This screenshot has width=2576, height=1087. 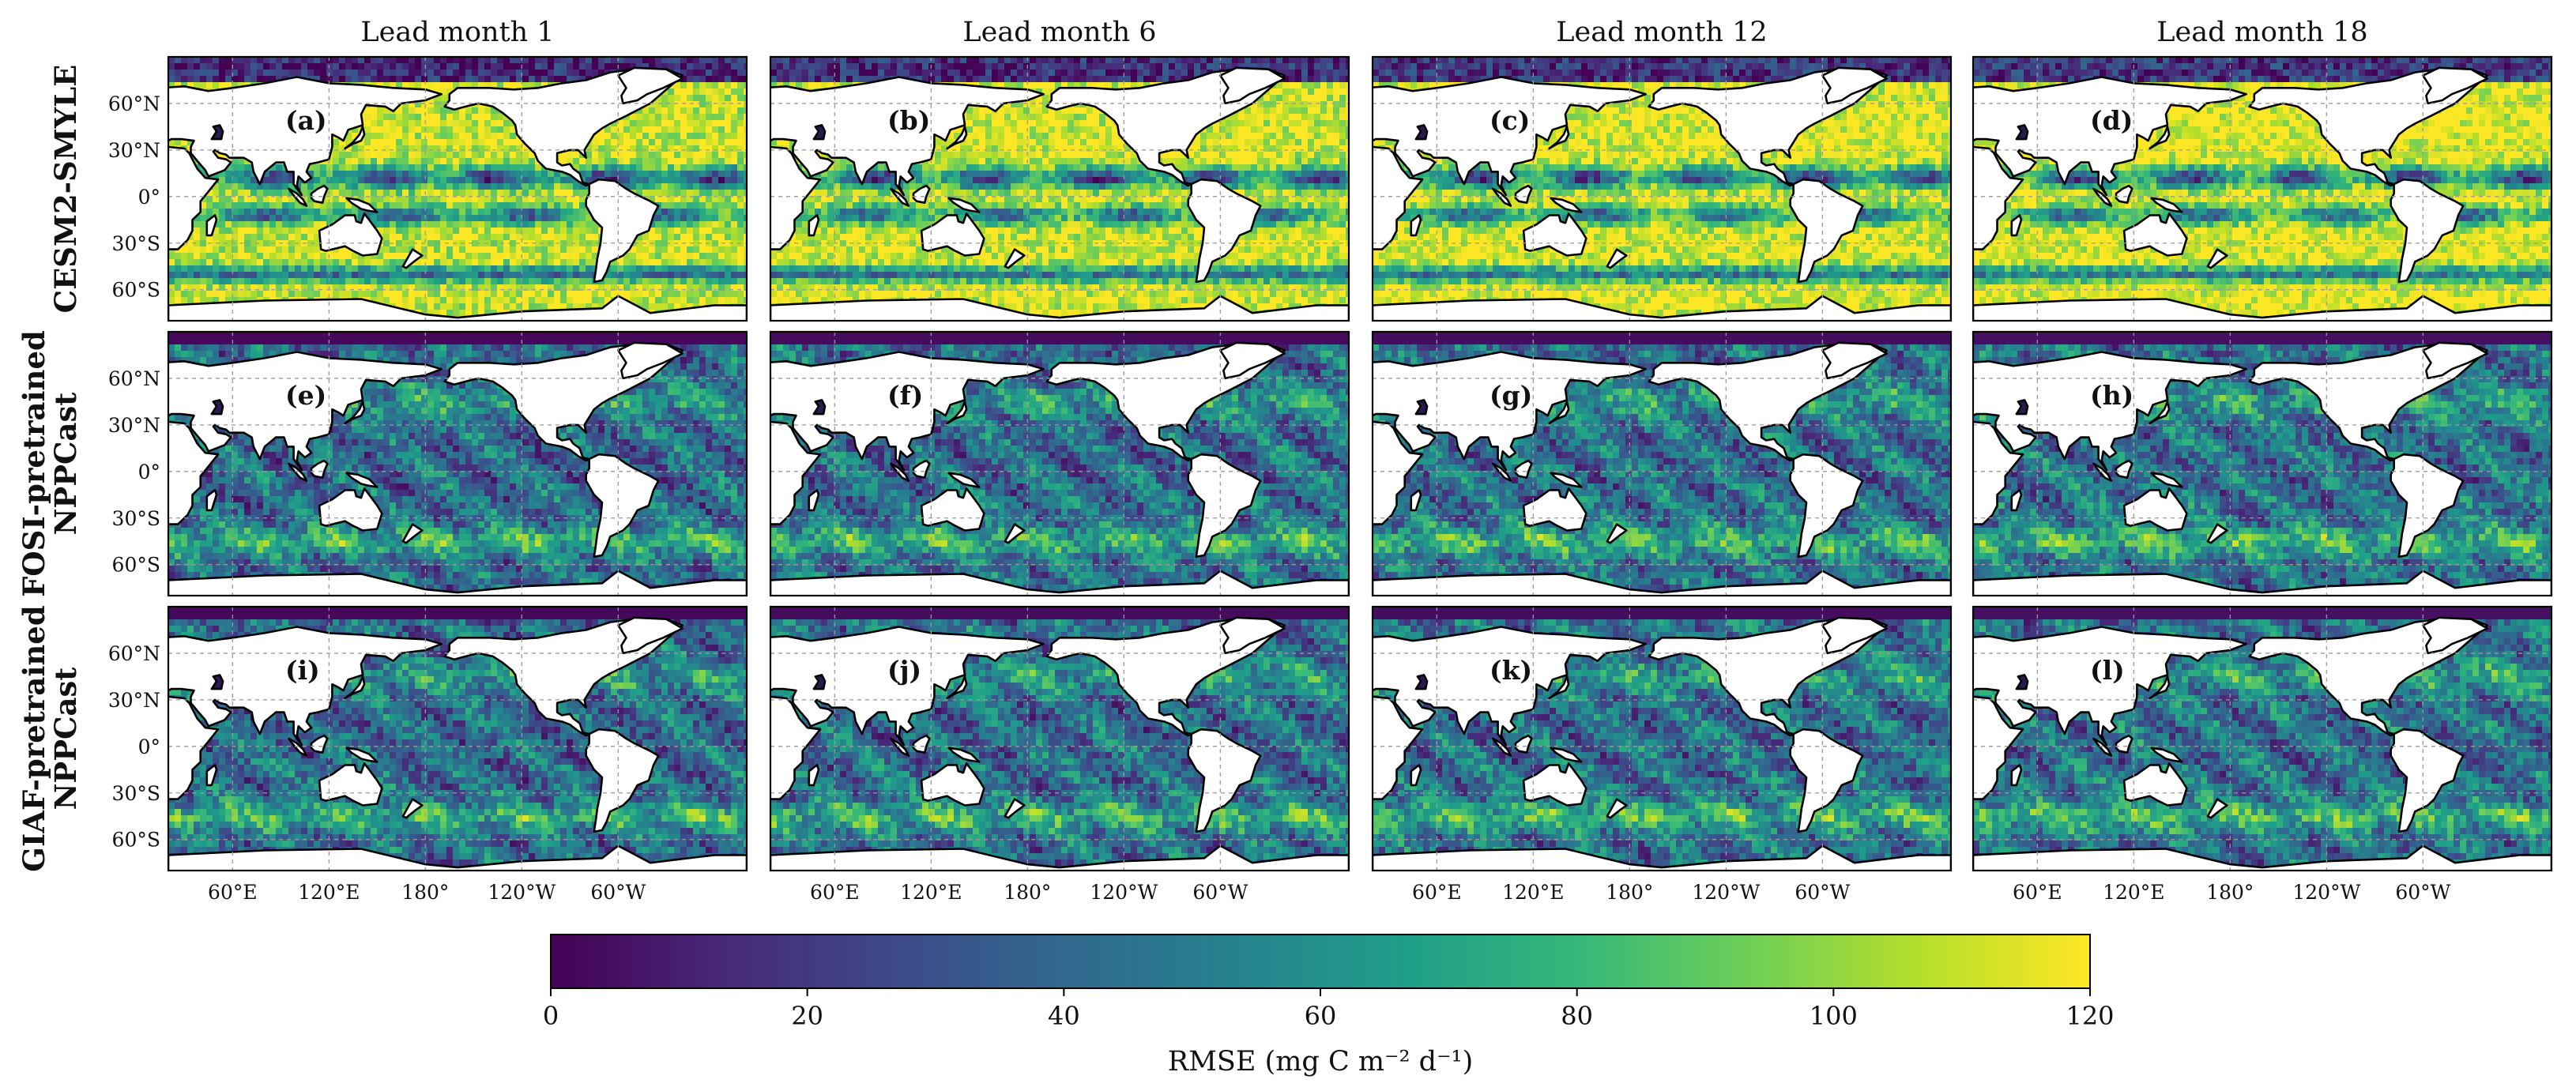 I want to click on colorbar-tick-label: 20, so click(x=807, y=1016).